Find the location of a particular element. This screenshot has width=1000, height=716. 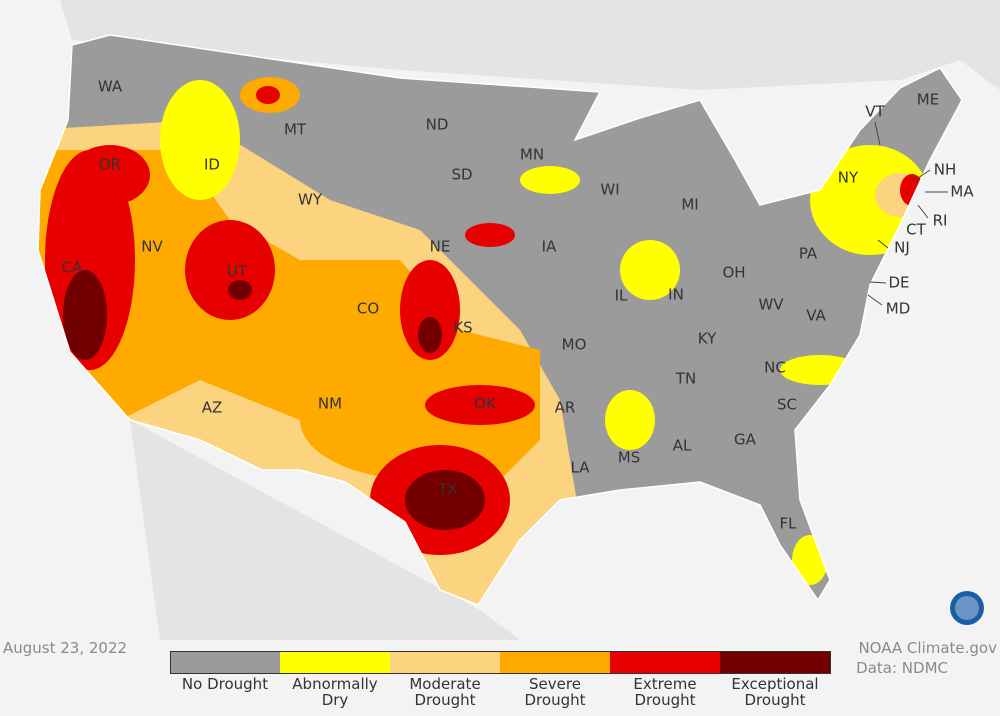

state-label: KS is located at coordinates (462, 328).